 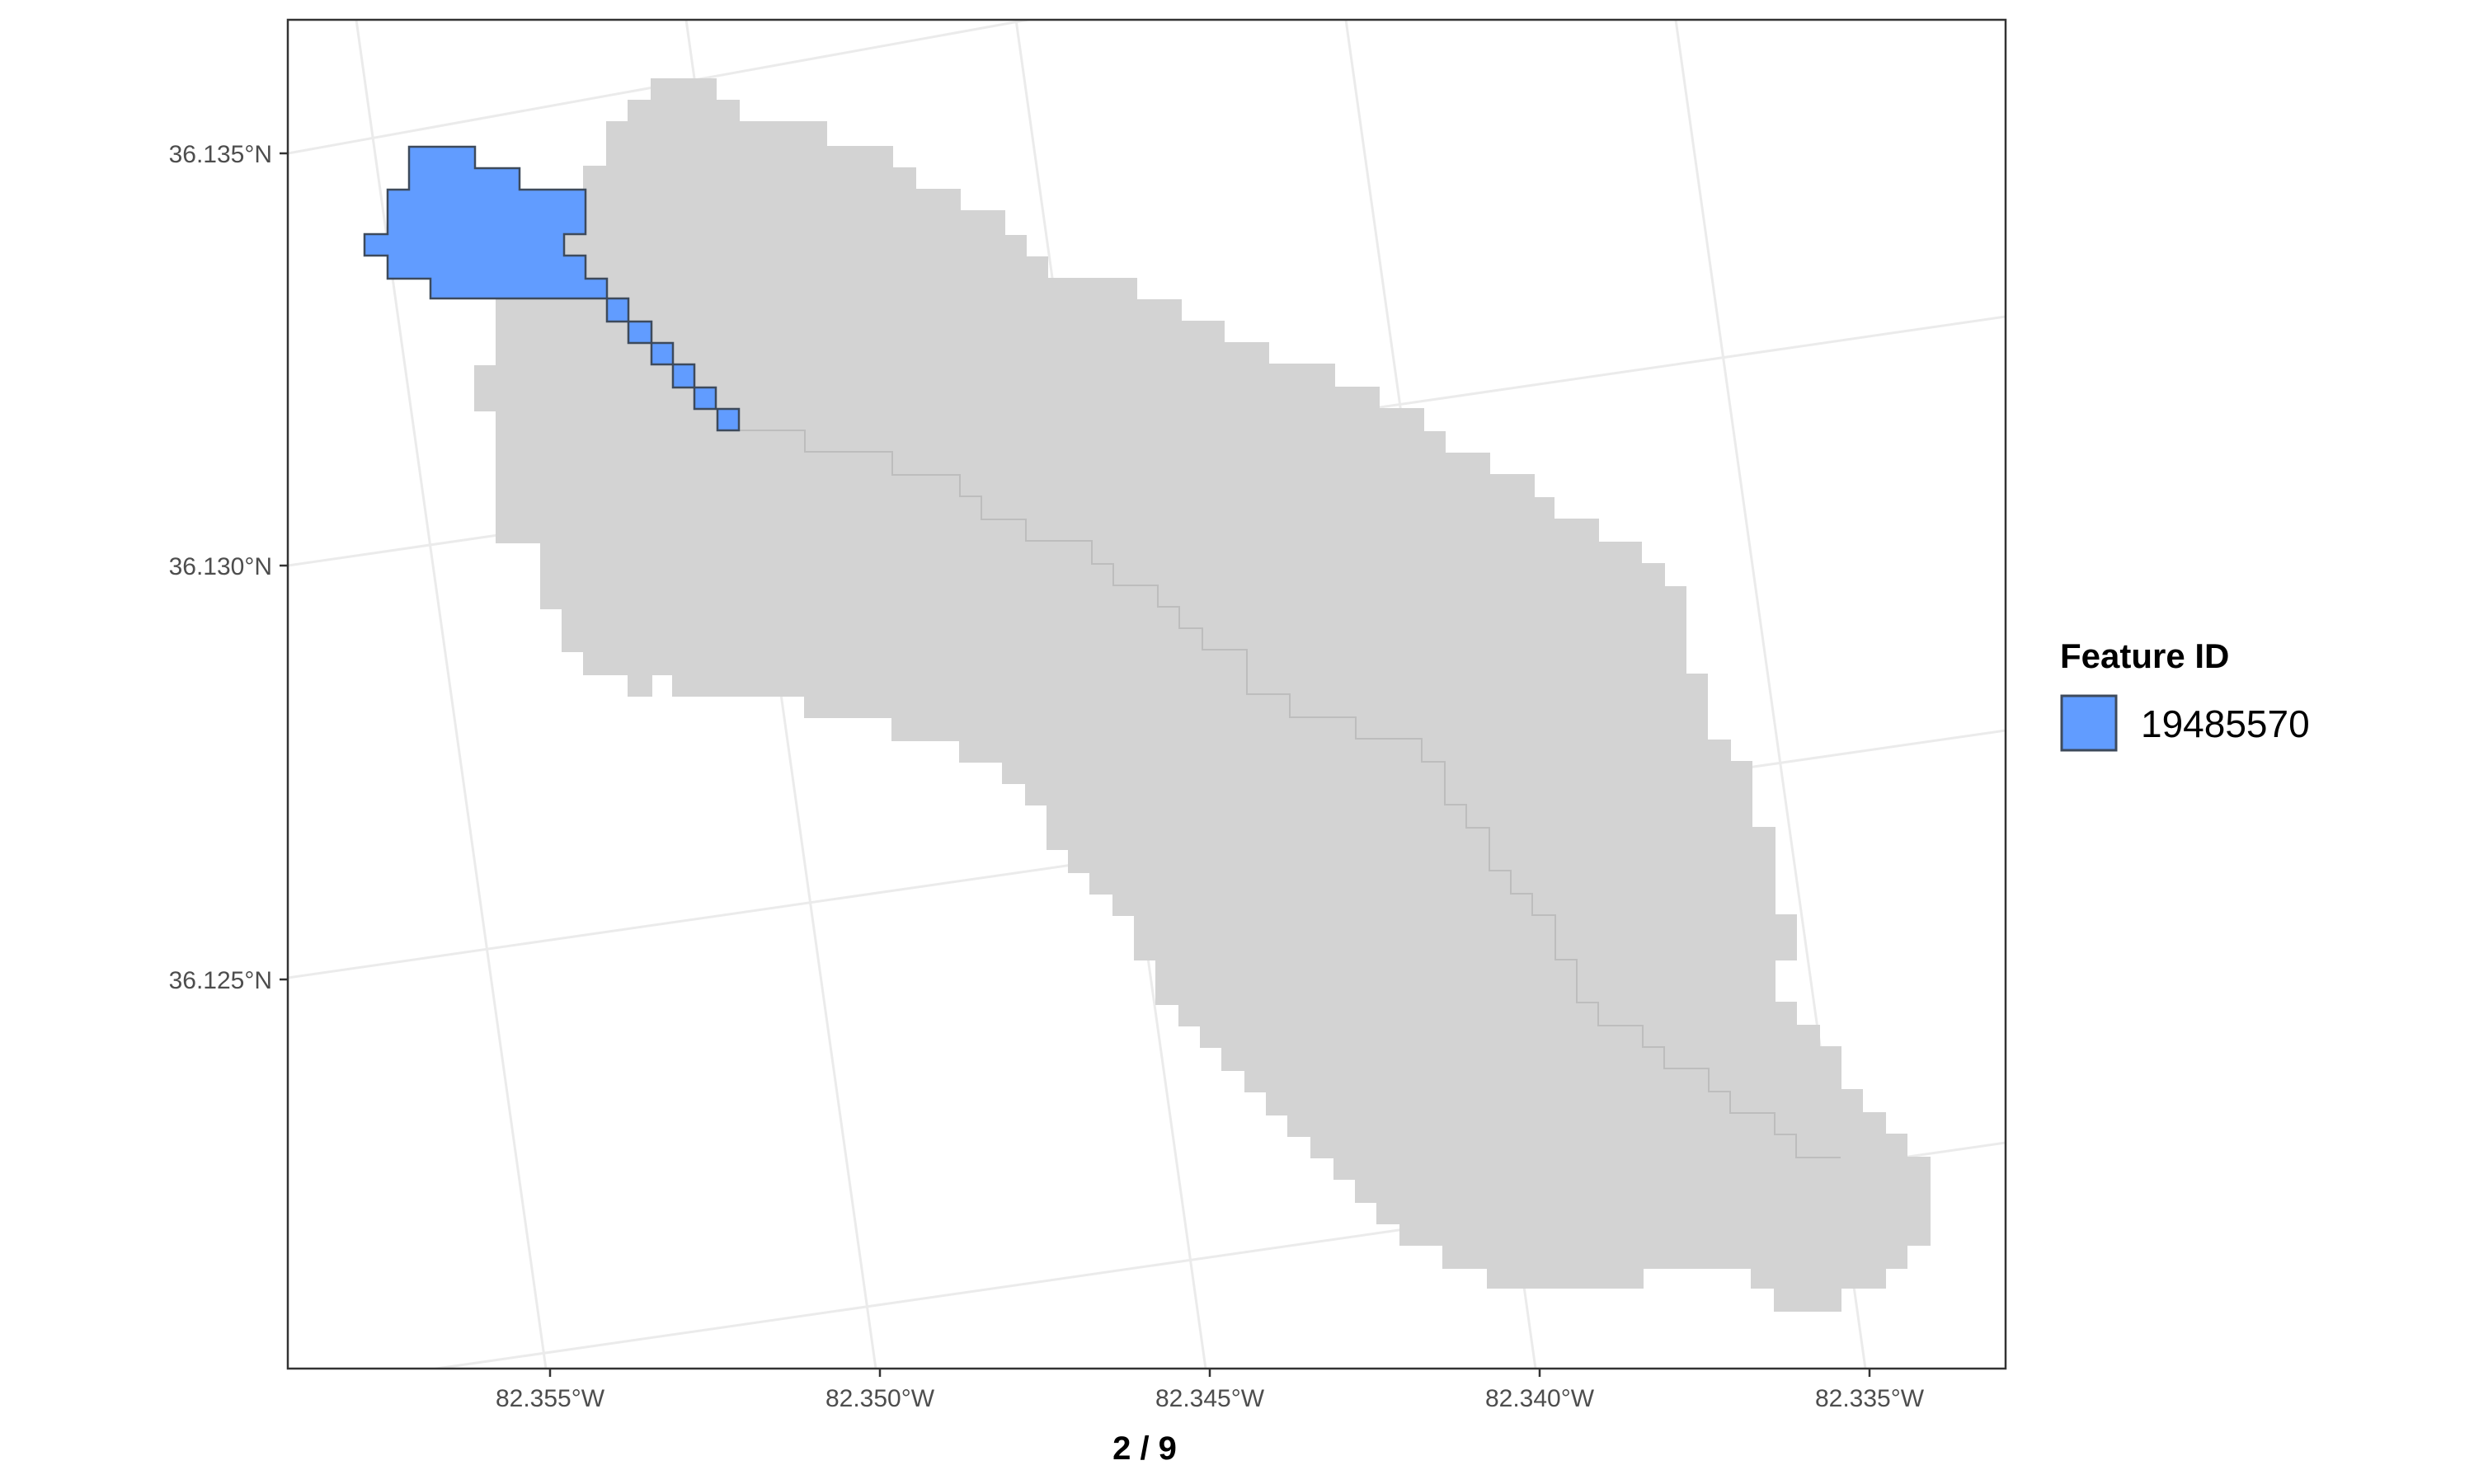 What do you see at coordinates (220, 154) in the screenshot?
I see `y-tick-label: 36.135°N` at bounding box center [220, 154].